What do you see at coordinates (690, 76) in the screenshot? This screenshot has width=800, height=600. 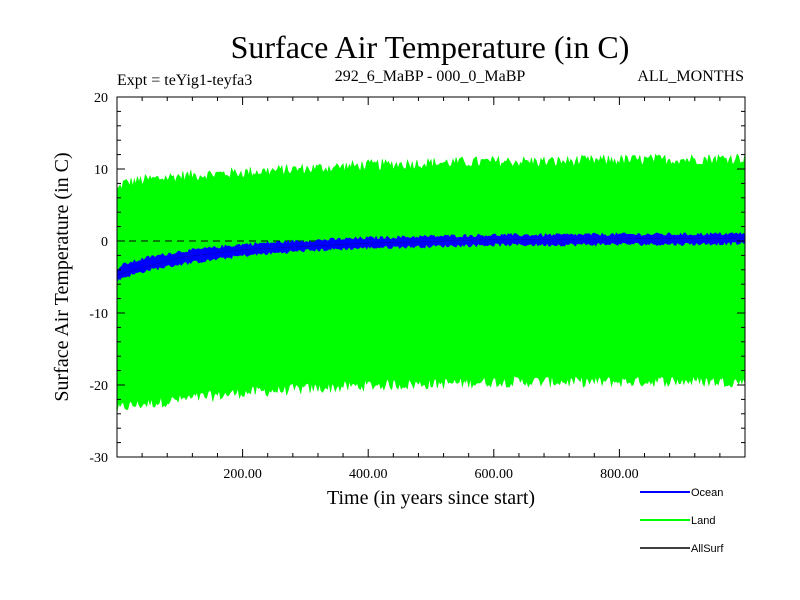 I see `months-label: ALL_MONTHS` at bounding box center [690, 76].